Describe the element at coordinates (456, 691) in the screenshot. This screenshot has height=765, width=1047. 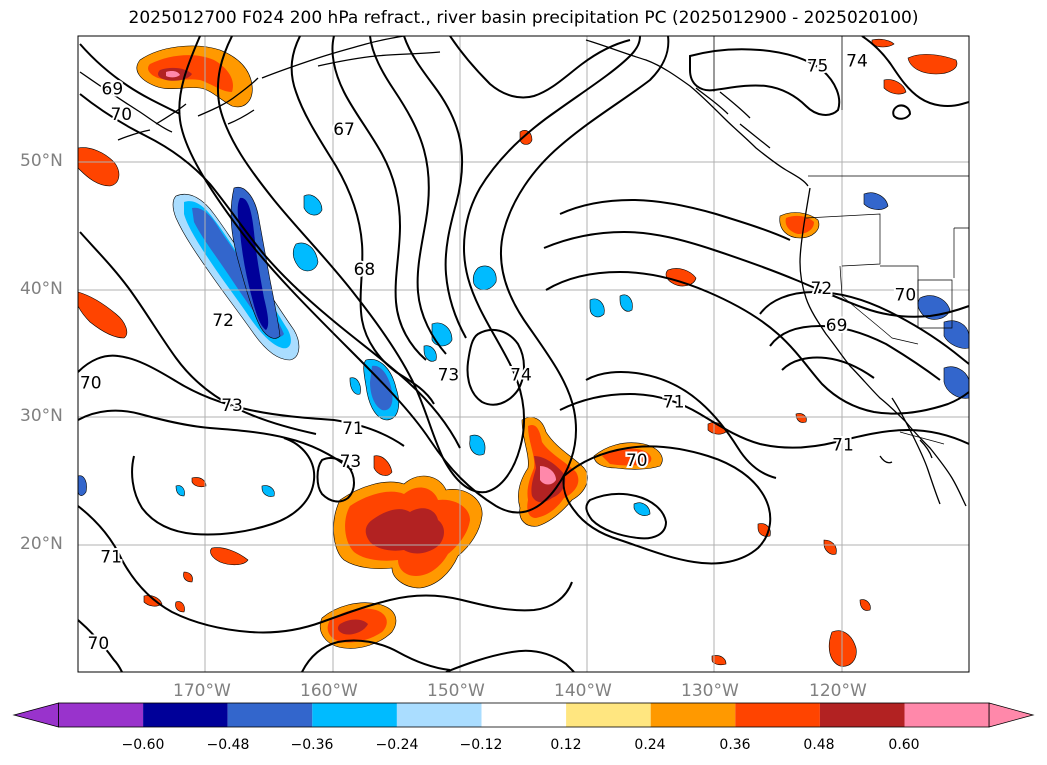
I see `lon-label-150w: 150°W` at that location.